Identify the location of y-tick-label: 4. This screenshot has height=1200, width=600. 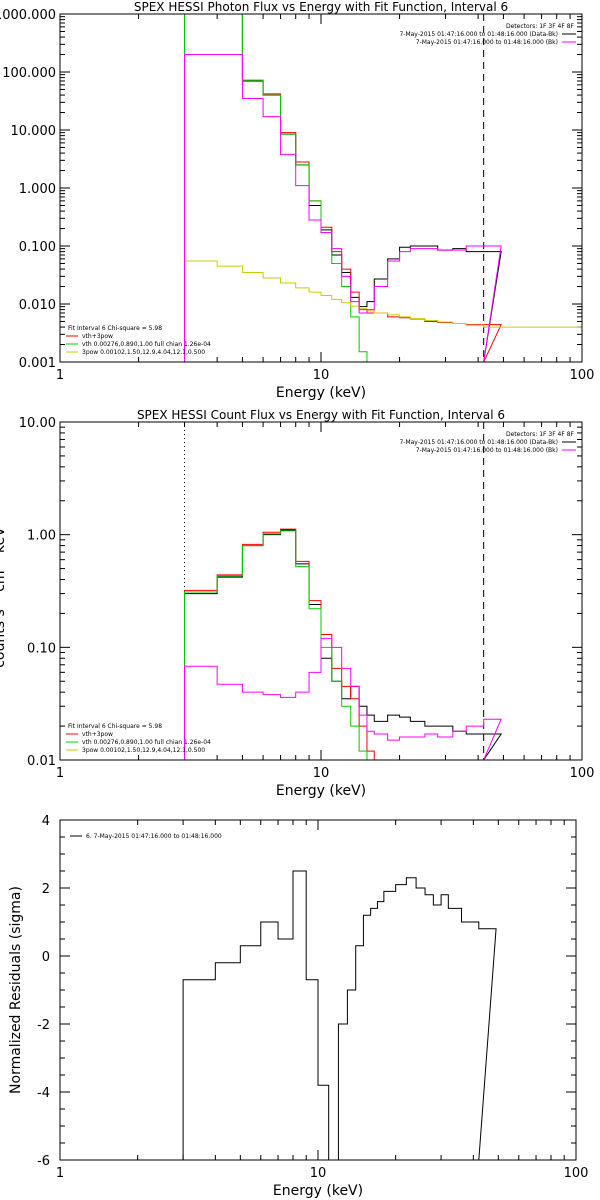
(46, 821).